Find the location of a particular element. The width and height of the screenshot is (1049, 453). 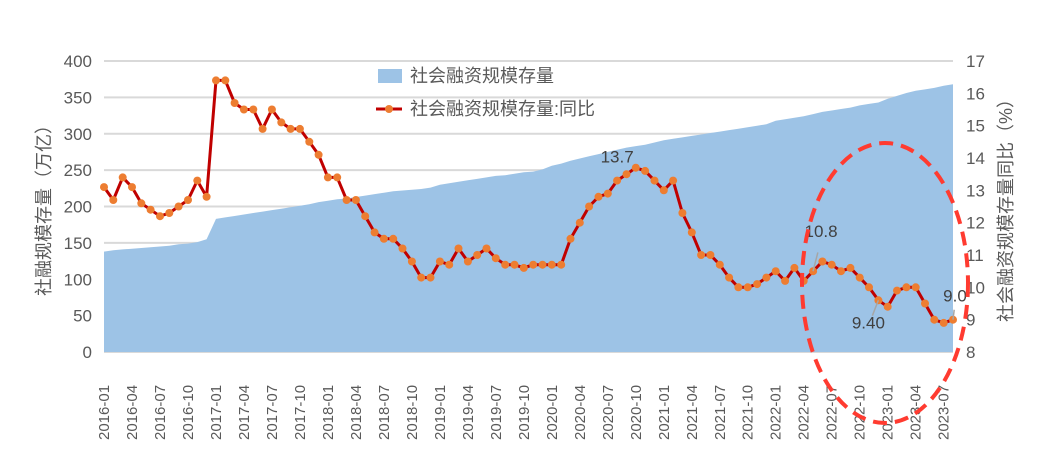

data-label: 13.7 is located at coordinates (617, 157).